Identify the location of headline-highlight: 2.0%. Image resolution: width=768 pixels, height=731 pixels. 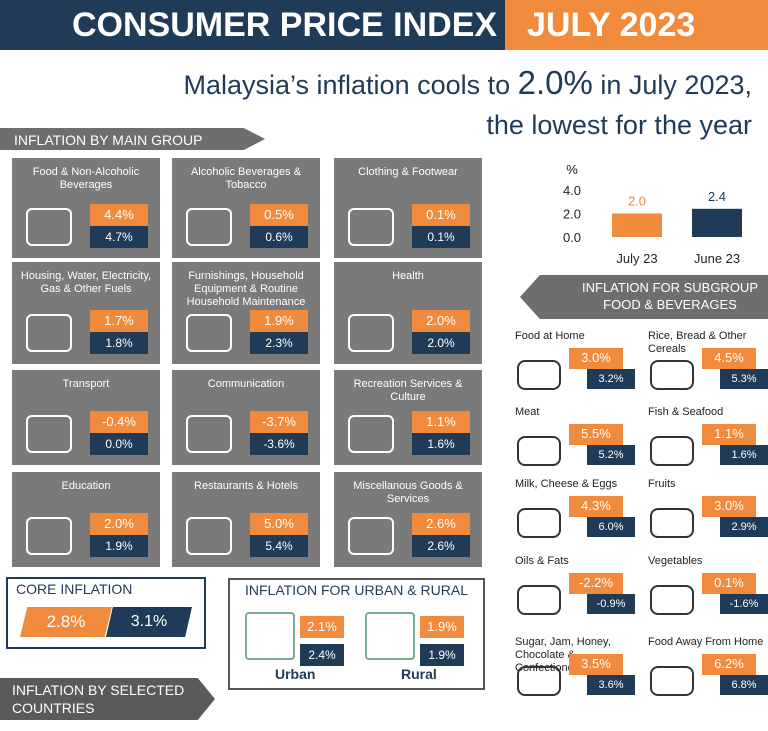
(555, 82).